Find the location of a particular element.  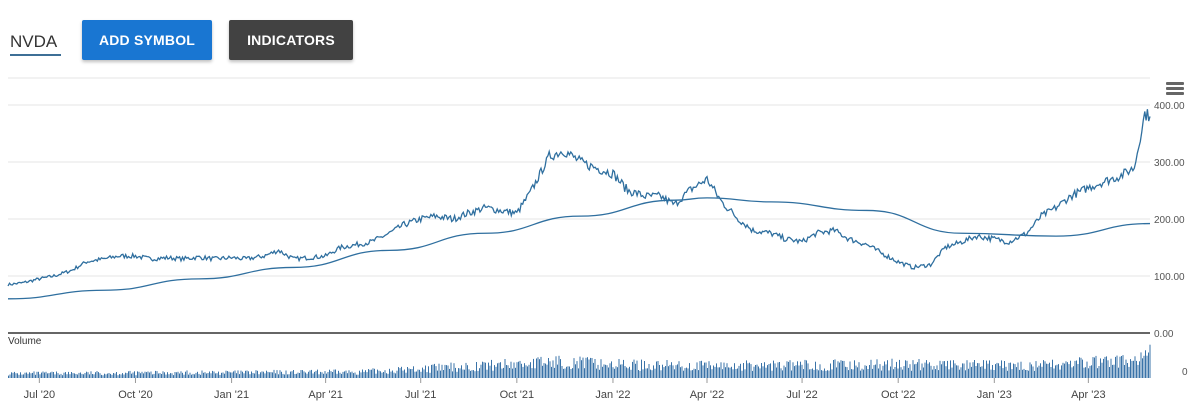

hamburger-menu-icon is located at coordinates (1175, 89).